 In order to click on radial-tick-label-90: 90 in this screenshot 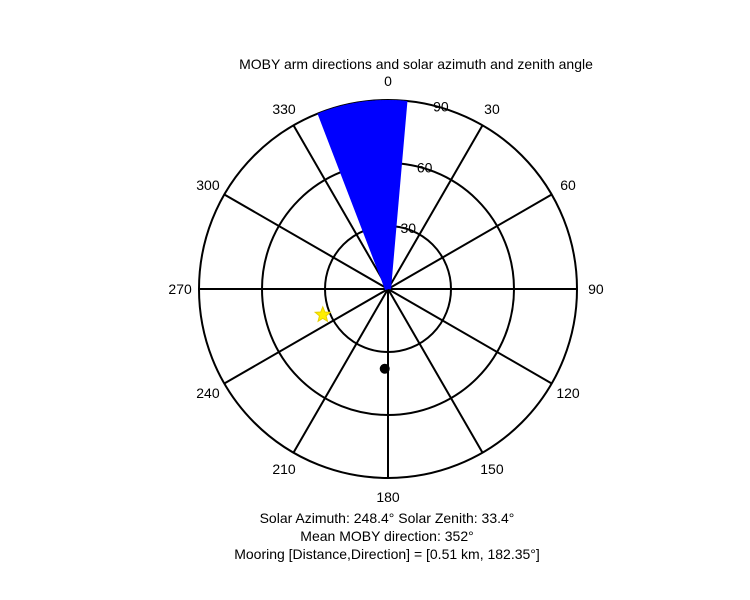, I will do `click(441, 106)`.